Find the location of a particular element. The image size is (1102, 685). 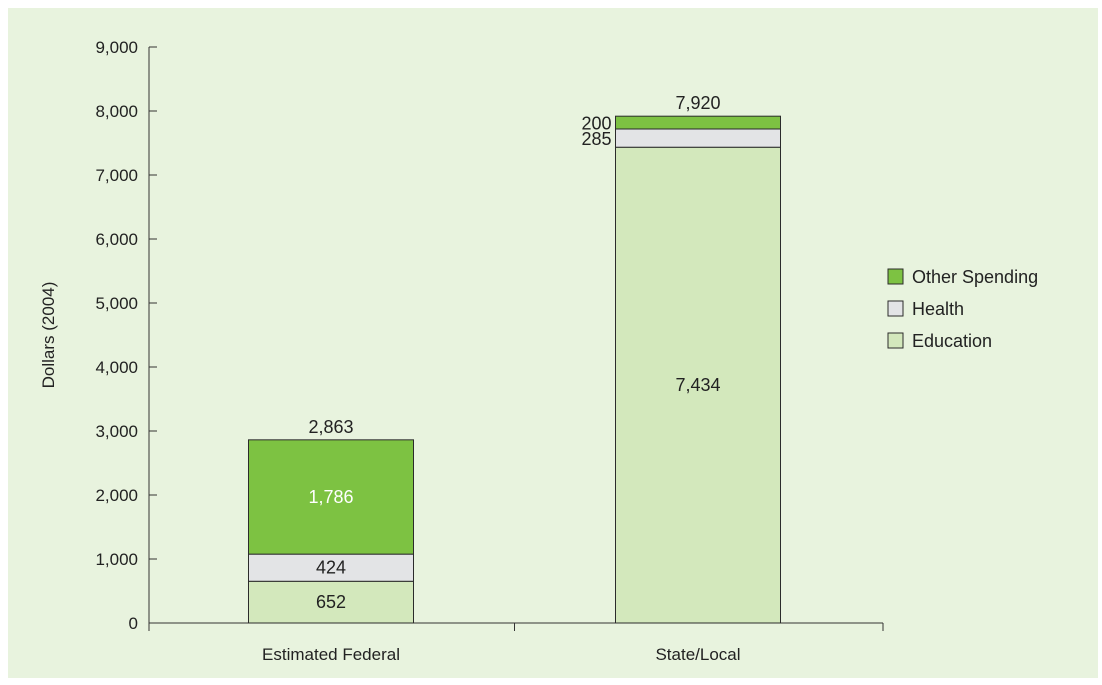

segment-value-label: 1,786 is located at coordinates (330, 497).